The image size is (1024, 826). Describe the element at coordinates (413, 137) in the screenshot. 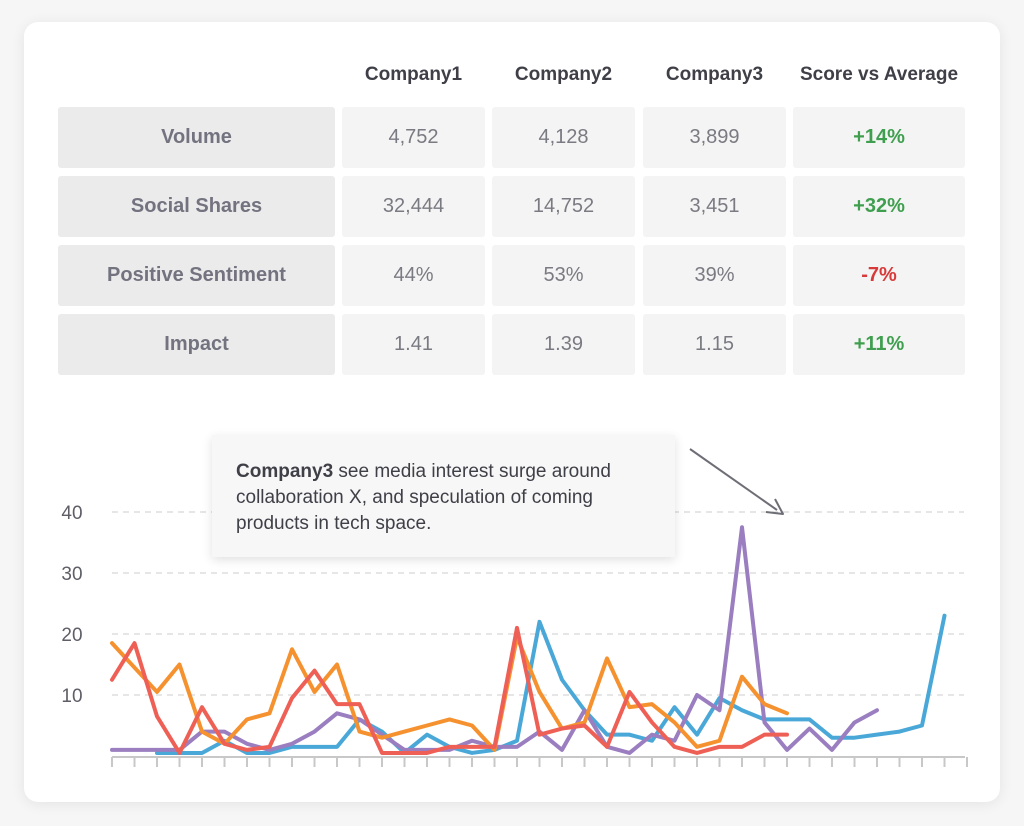

I see `cell-value: 4,752` at that location.